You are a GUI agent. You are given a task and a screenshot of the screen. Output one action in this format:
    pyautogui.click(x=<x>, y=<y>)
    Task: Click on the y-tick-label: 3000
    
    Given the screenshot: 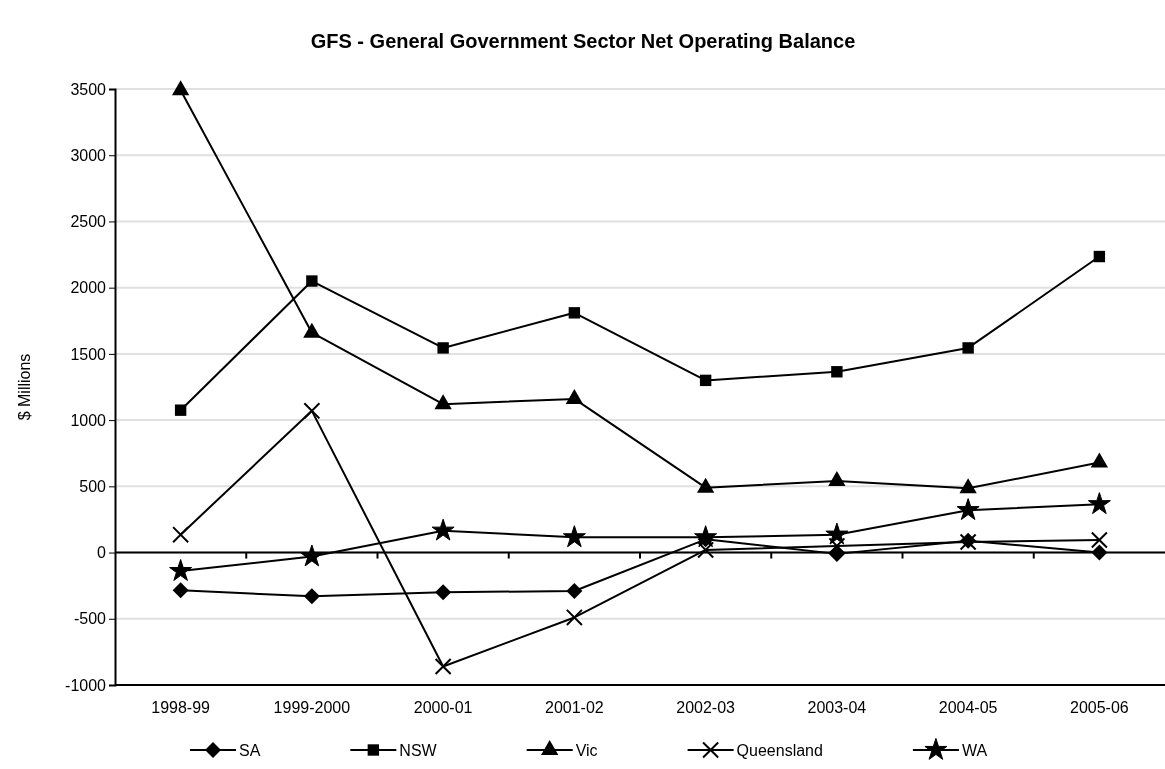 What is the action you would take?
    pyautogui.click(x=88, y=155)
    